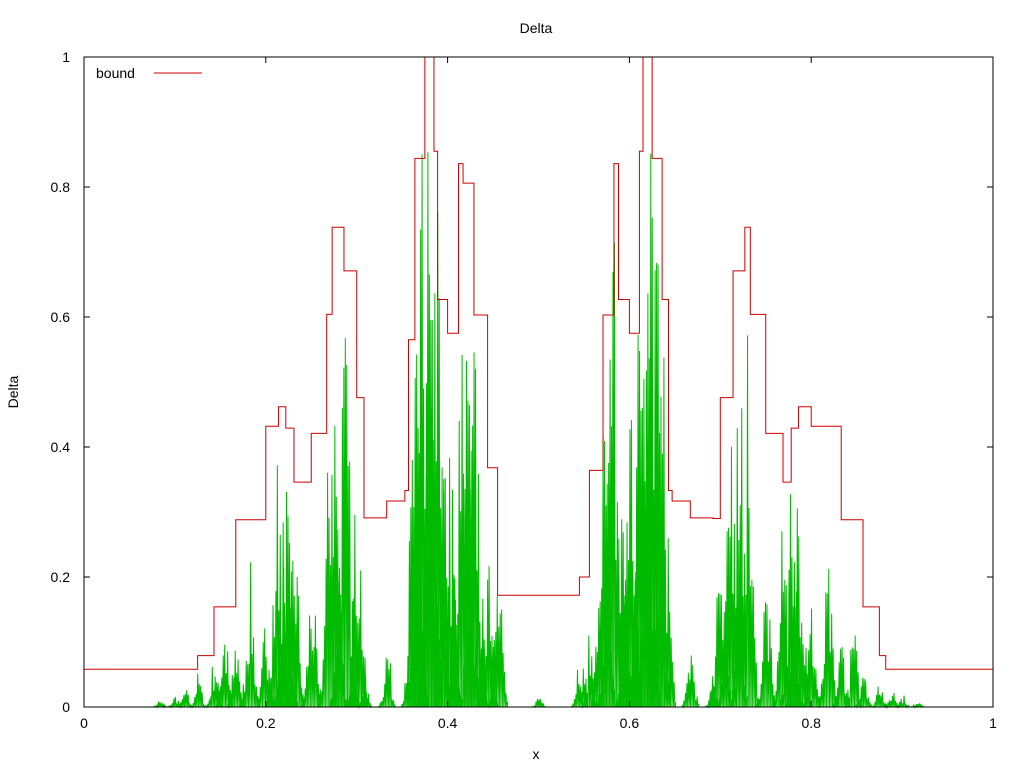 This screenshot has width=1024, height=768. Describe the element at coordinates (61, 187) in the screenshot. I see `y-tick-label: 0.8` at that location.